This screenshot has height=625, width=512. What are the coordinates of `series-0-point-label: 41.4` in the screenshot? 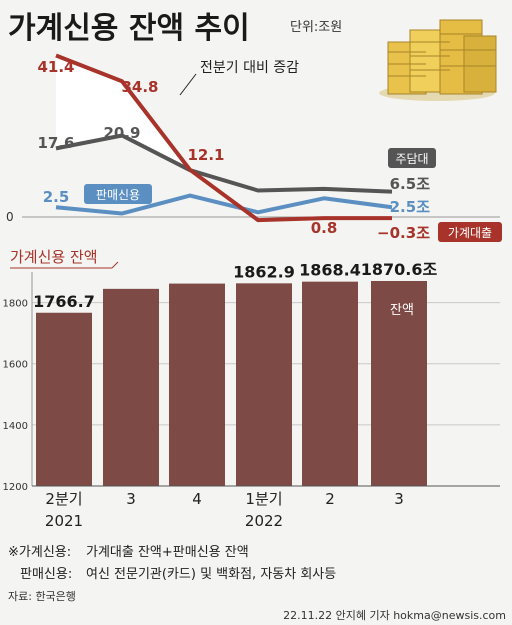 It's located at (55, 67).